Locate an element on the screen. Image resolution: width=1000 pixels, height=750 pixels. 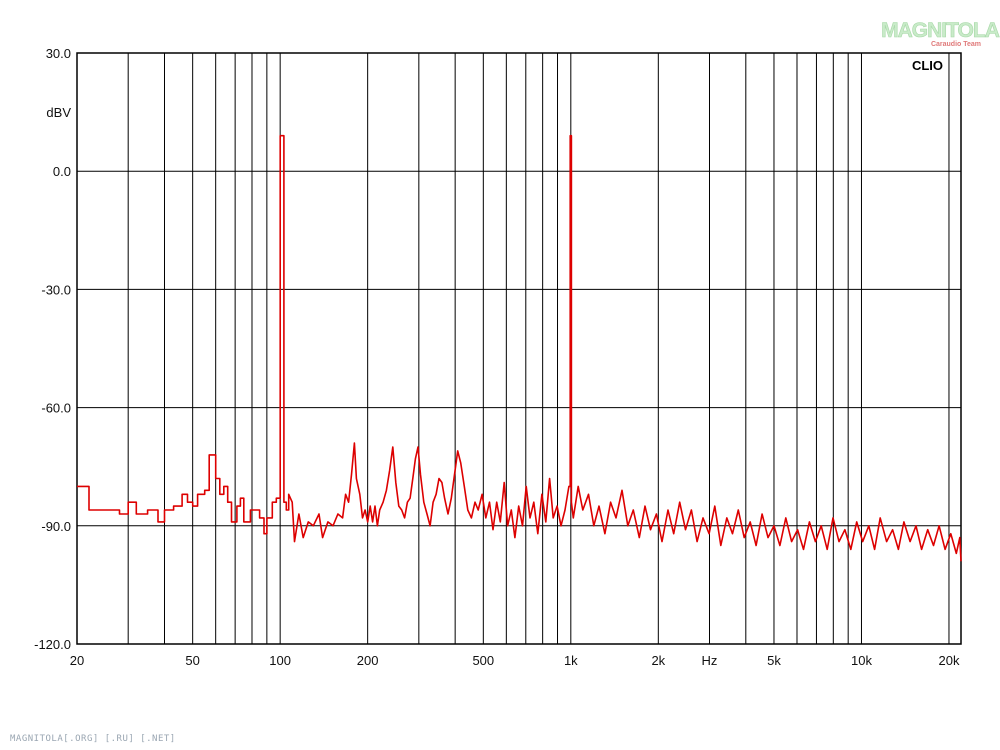
y-tick-label: 0.0 is located at coordinates (62, 171).